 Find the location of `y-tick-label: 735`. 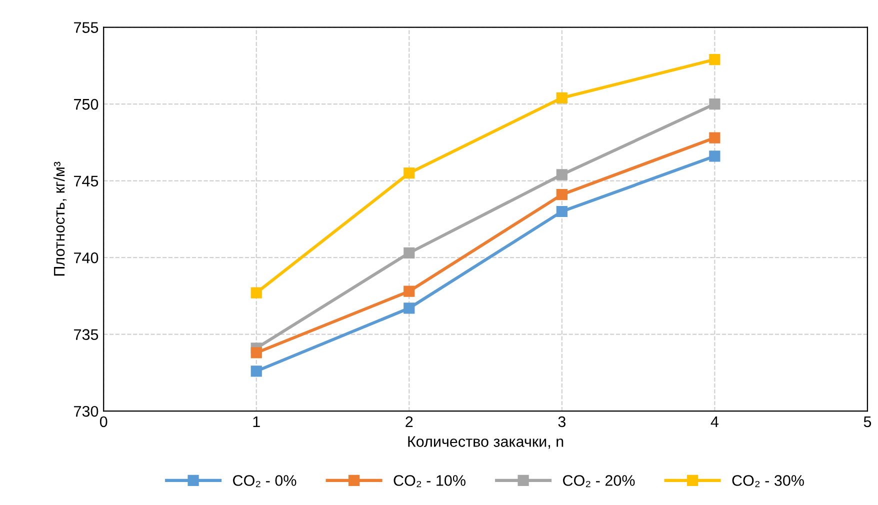

y-tick-label: 735 is located at coordinates (86, 334).